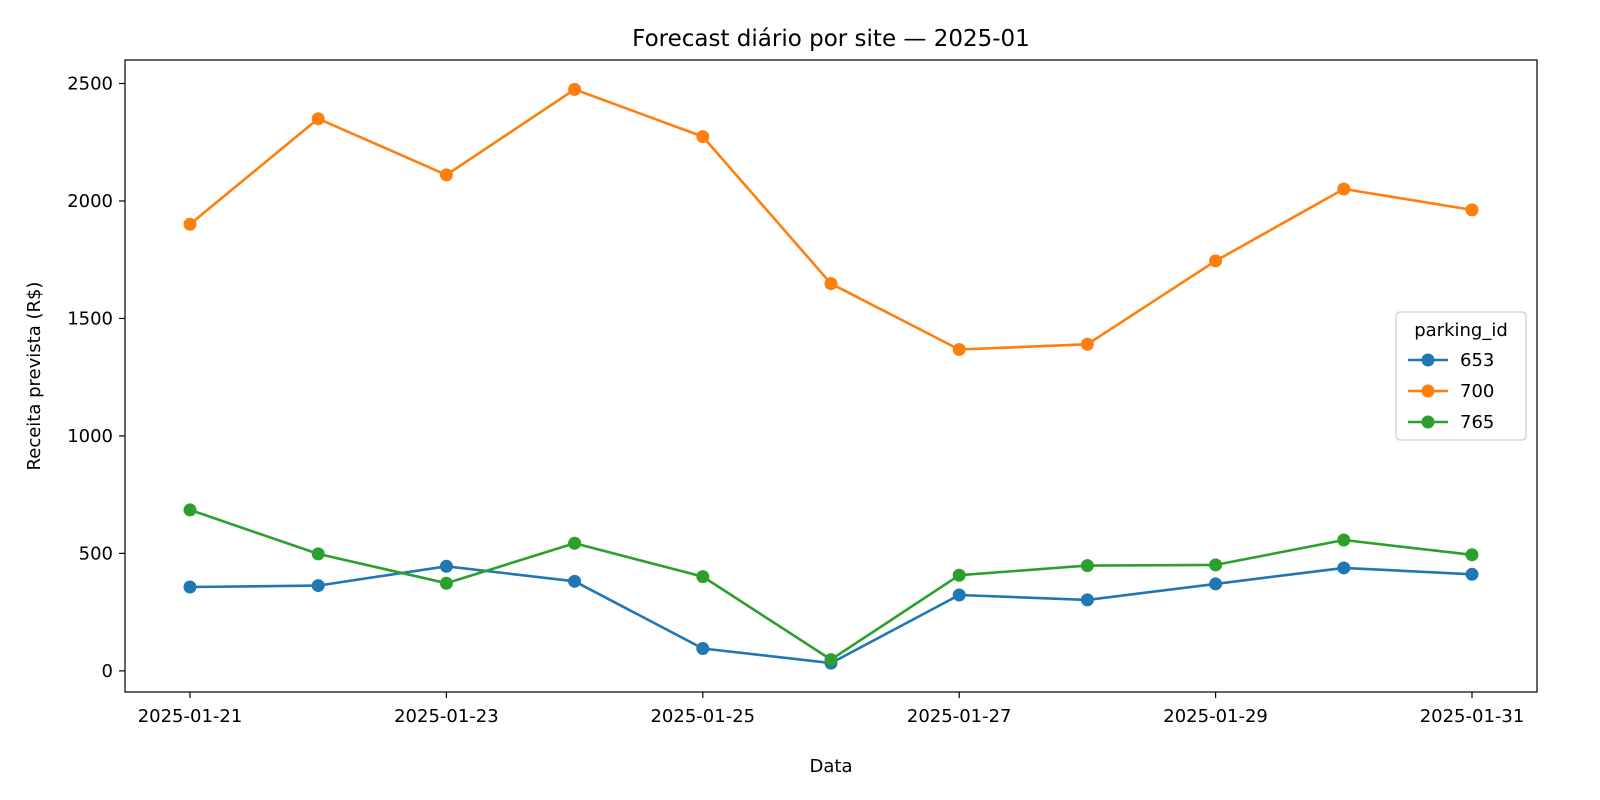  What do you see at coordinates (1461, 330) in the screenshot?
I see `legend-title: parking_id` at bounding box center [1461, 330].